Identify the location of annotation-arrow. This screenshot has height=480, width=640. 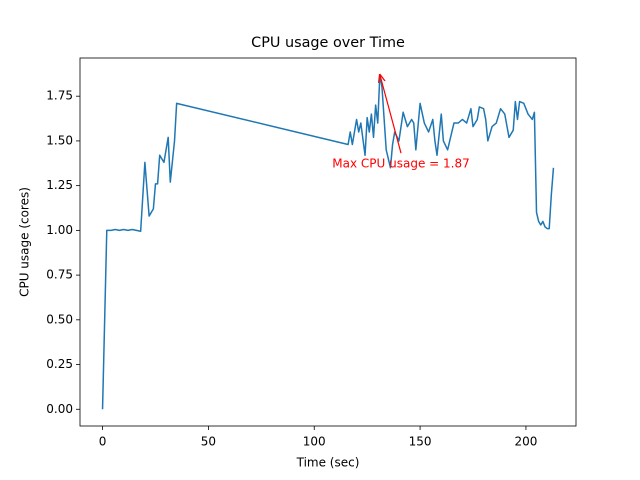
(391, 114).